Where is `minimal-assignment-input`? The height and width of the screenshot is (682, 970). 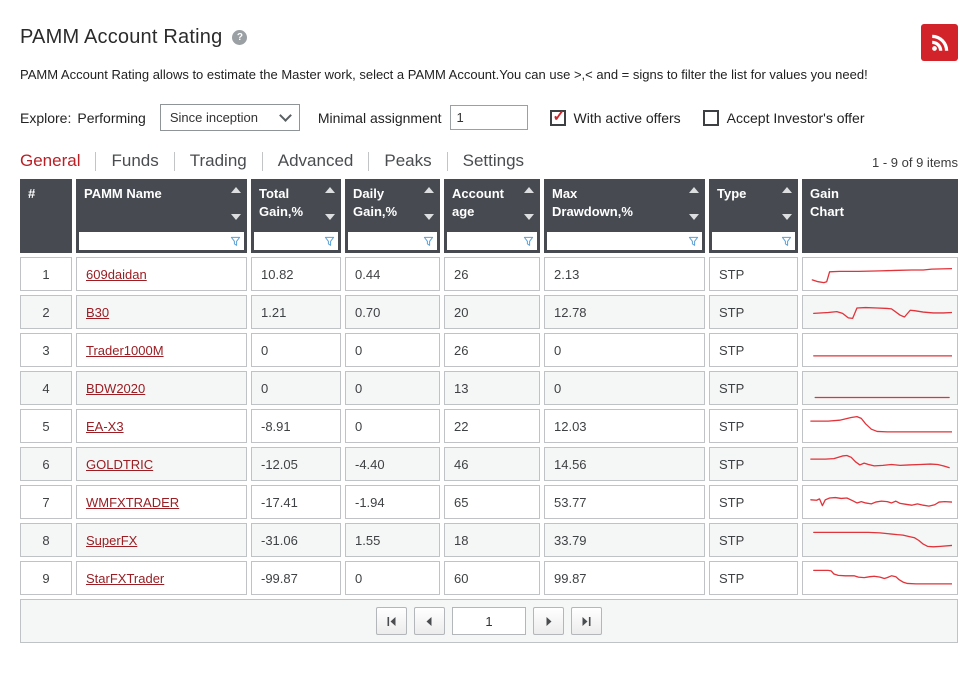 minimal-assignment-input is located at coordinates (488, 117).